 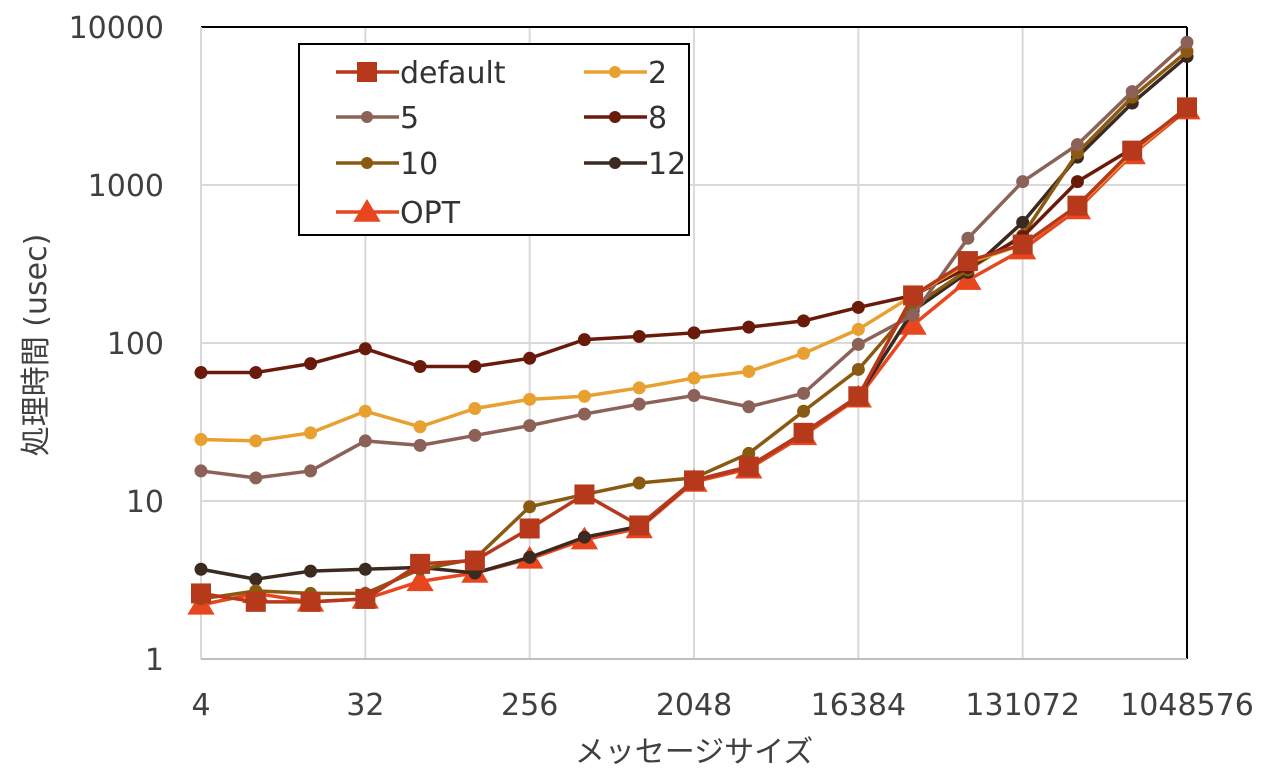 I want to click on legend-label: 2, so click(x=657, y=73).